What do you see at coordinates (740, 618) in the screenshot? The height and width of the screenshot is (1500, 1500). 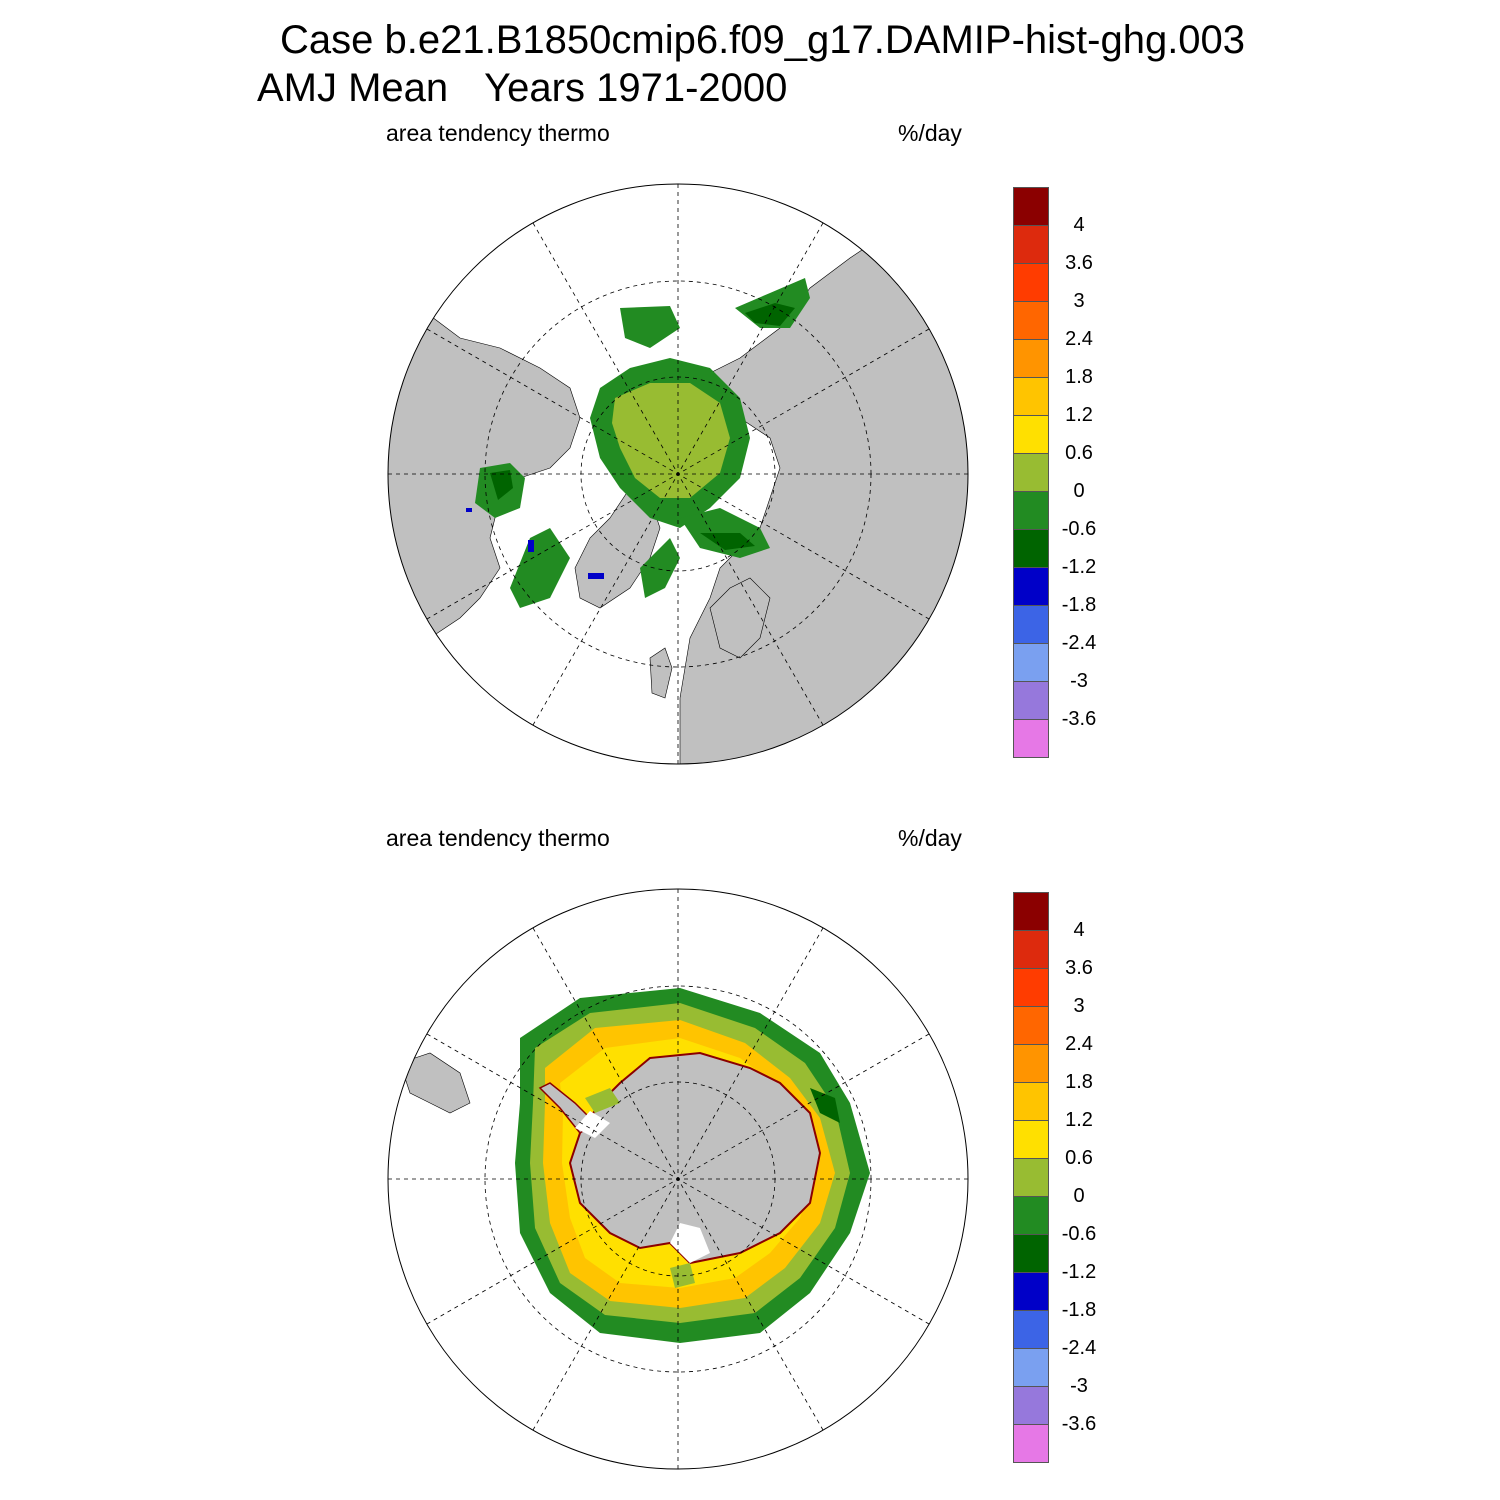 I see `land-scandinavia` at bounding box center [740, 618].